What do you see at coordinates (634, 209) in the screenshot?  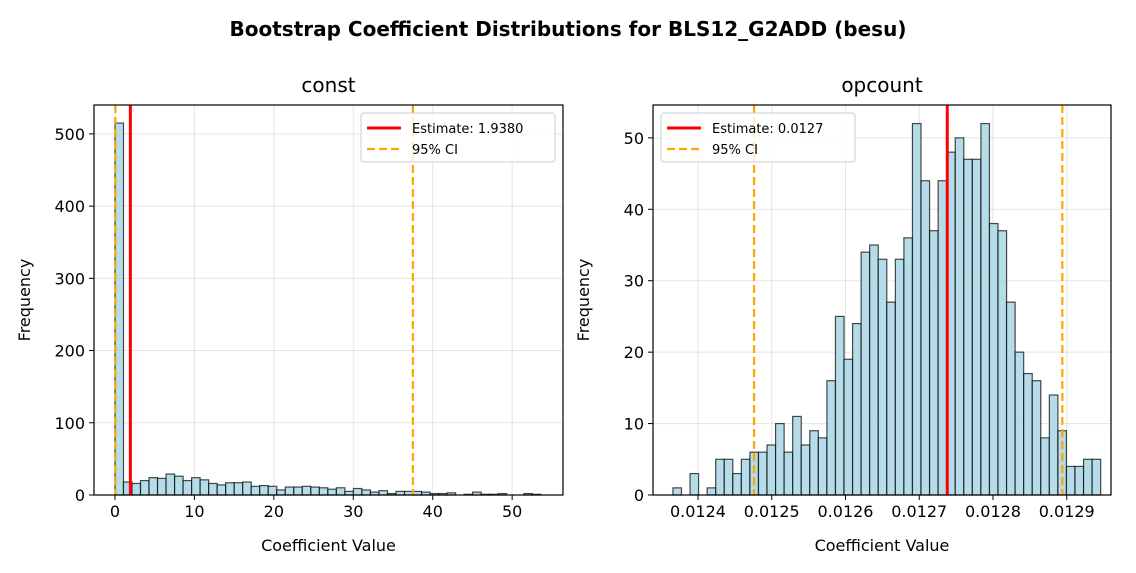 I see `y-tick-label: 40` at bounding box center [634, 209].